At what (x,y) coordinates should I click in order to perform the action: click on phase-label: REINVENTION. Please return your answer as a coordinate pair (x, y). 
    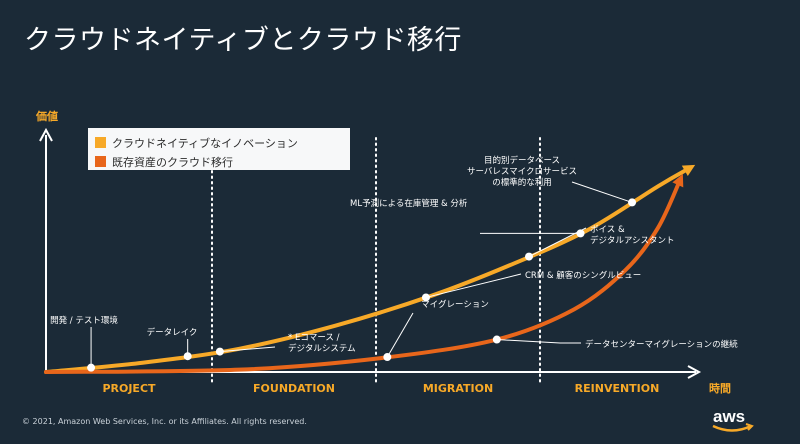
    Looking at the image, I should click on (617, 388).